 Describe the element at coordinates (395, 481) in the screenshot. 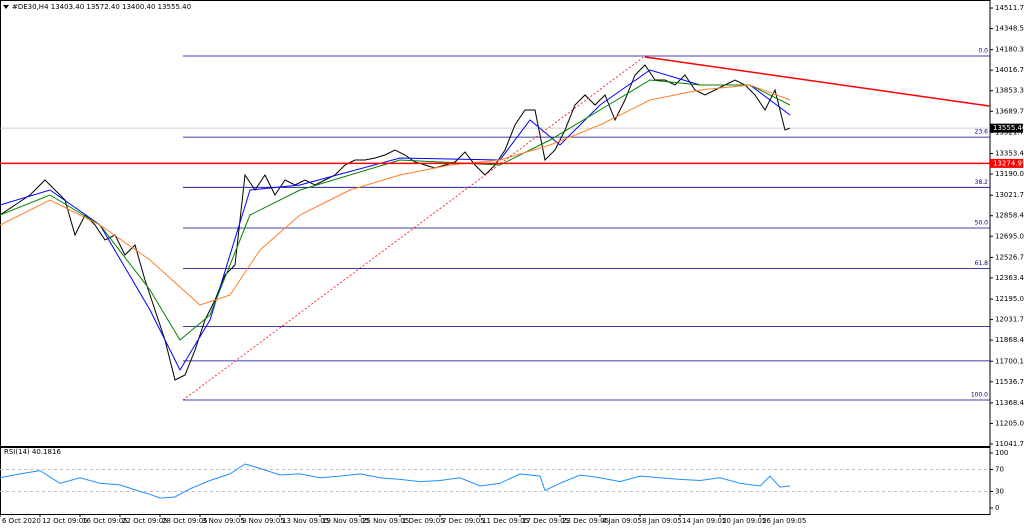

I see `series-line` at that location.